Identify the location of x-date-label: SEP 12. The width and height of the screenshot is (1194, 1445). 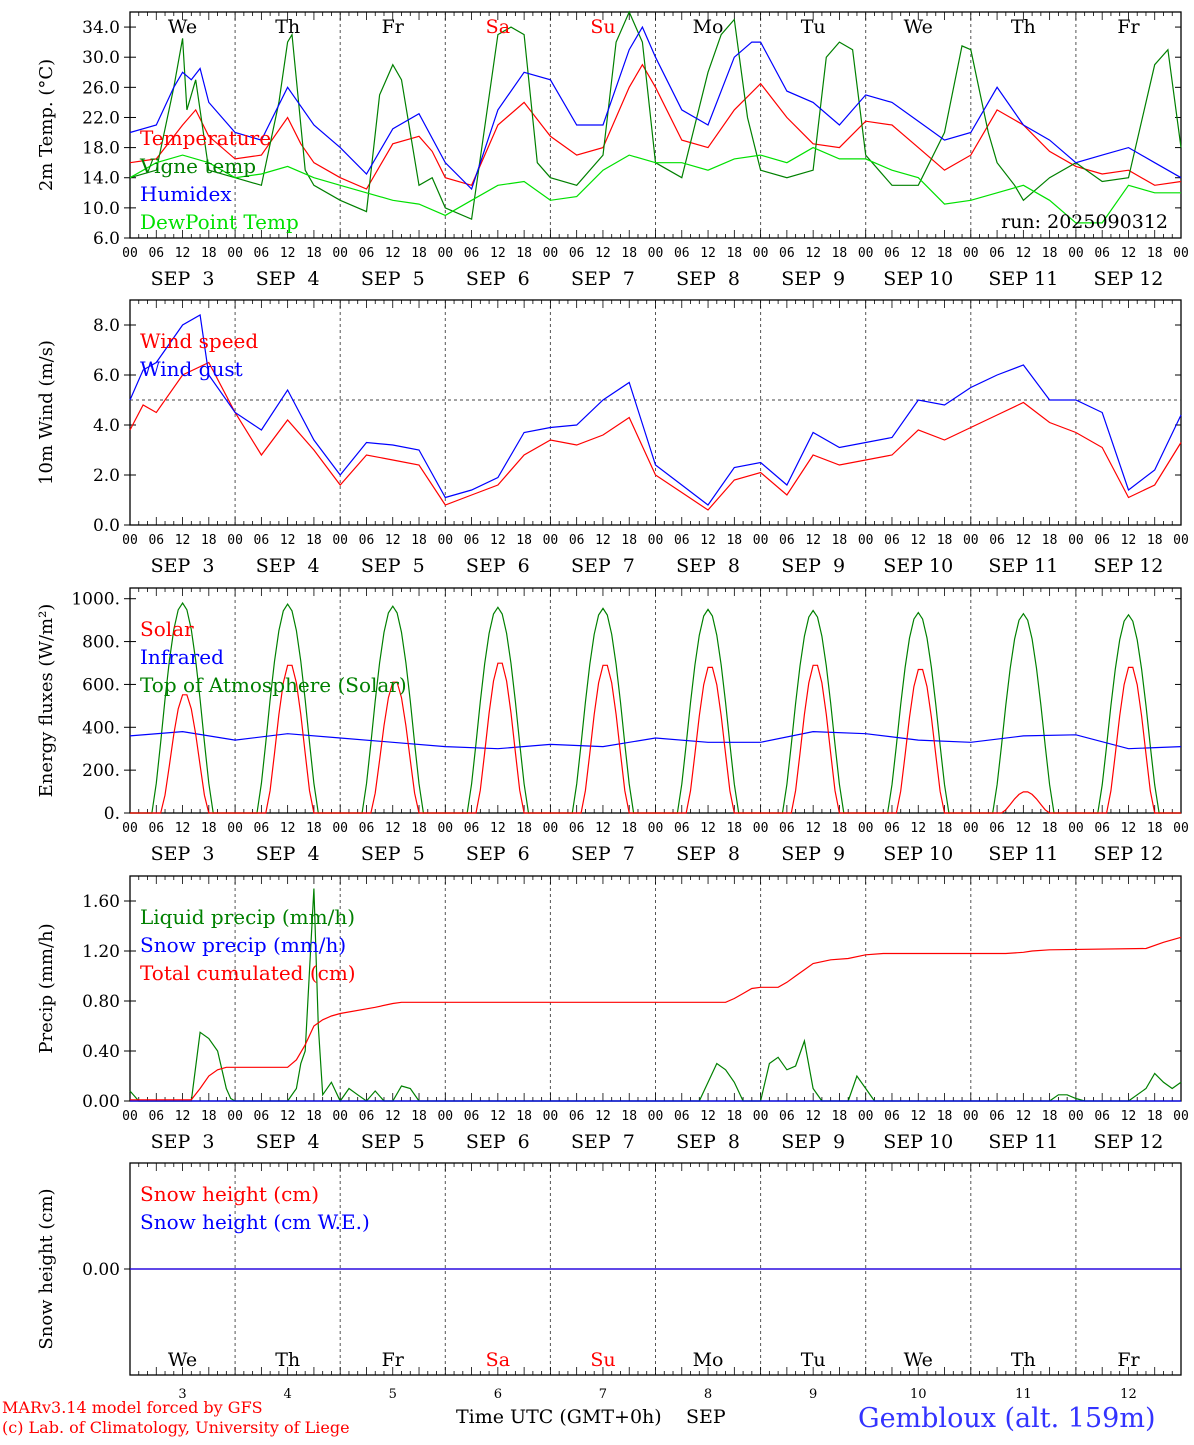
(1129, 1142).